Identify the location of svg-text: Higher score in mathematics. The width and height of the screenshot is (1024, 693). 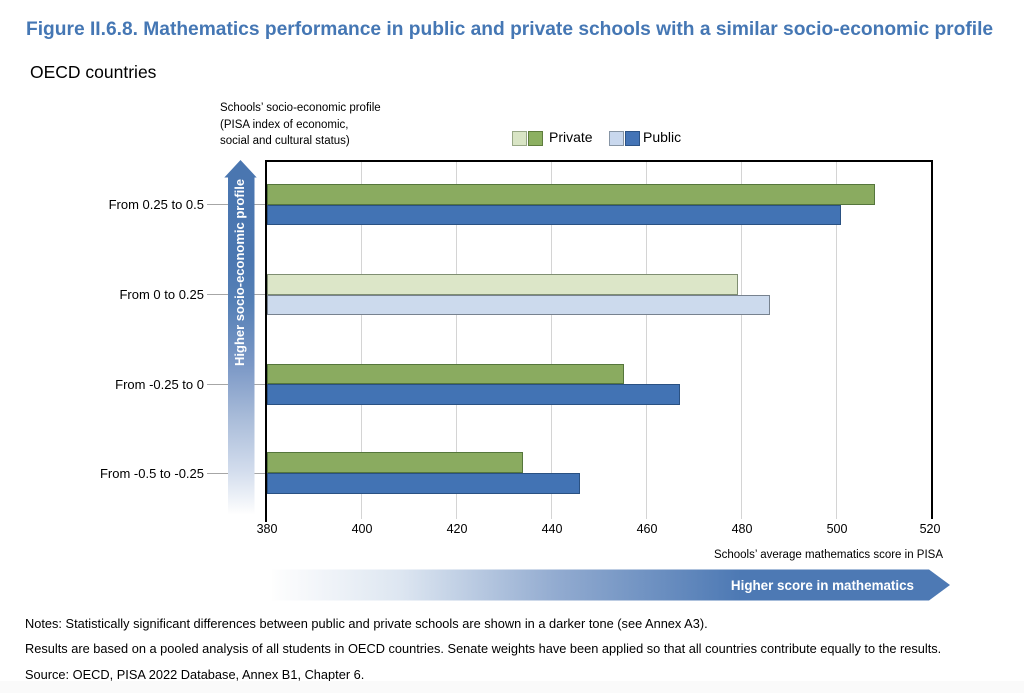
(822, 585).